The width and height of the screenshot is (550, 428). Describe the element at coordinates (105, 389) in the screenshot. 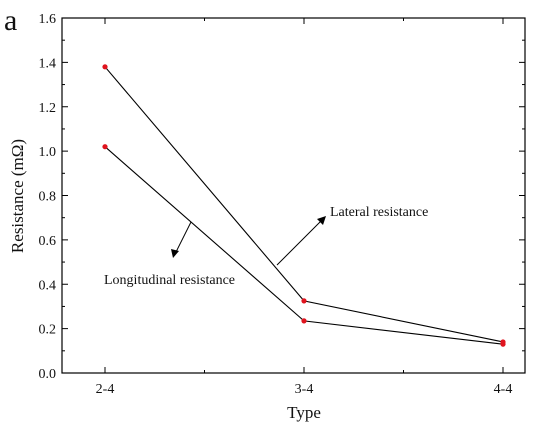

I see `x-tick-label: 2-4` at that location.